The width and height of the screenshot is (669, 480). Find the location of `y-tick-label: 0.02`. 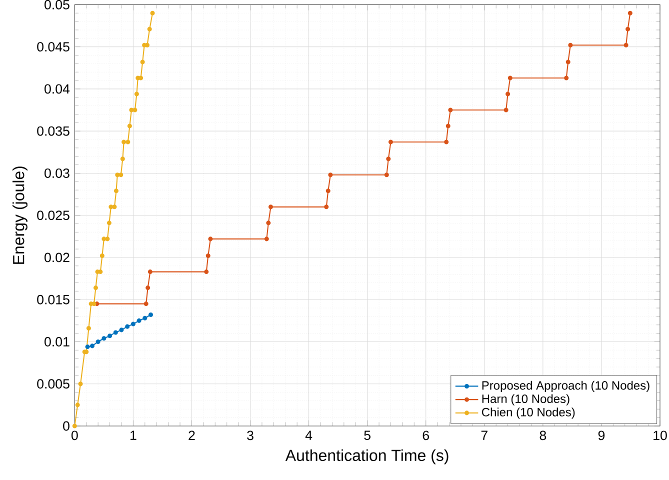

y-tick-label: 0.02 is located at coordinates (57, 257).